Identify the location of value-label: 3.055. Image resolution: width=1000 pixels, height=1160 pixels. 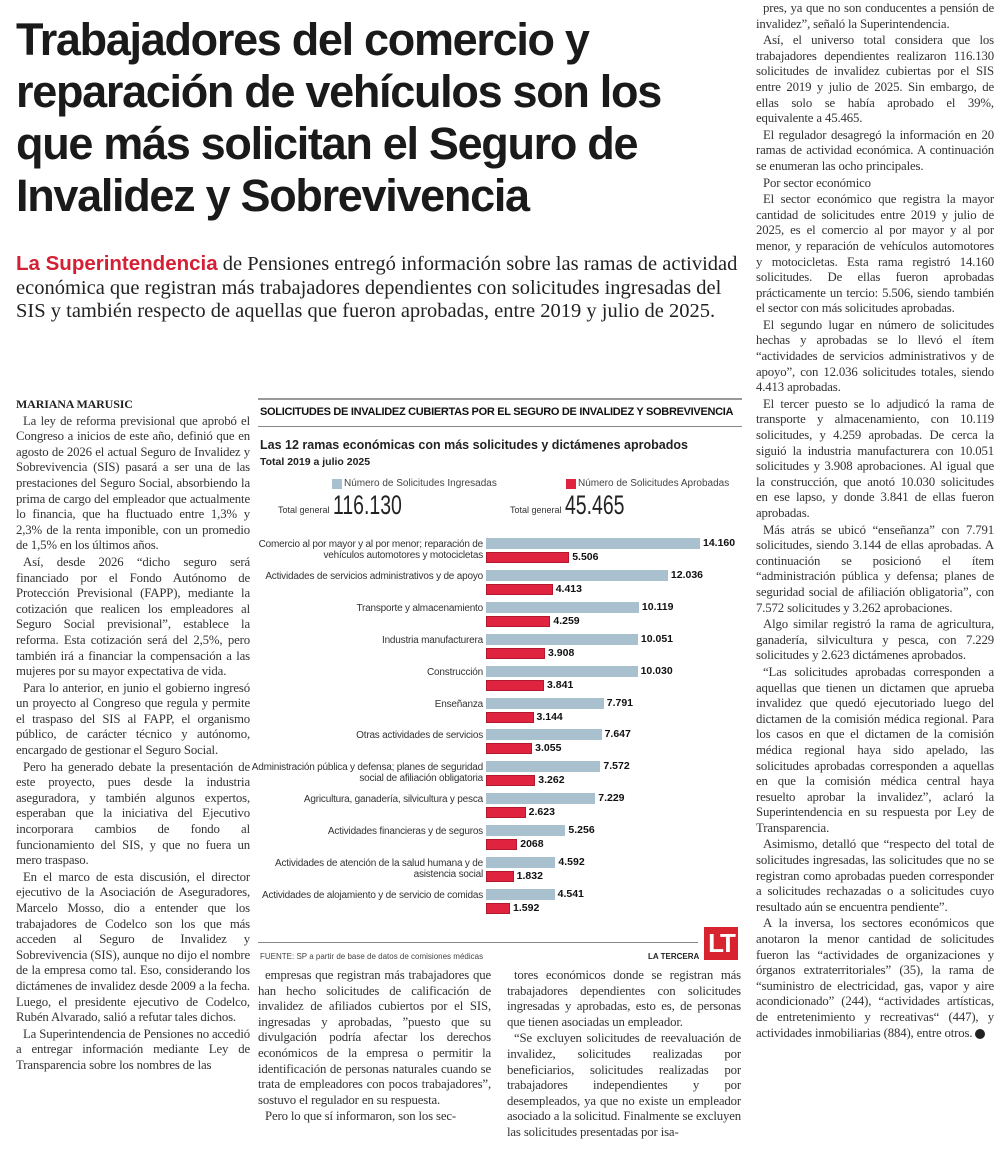
(548, 748).